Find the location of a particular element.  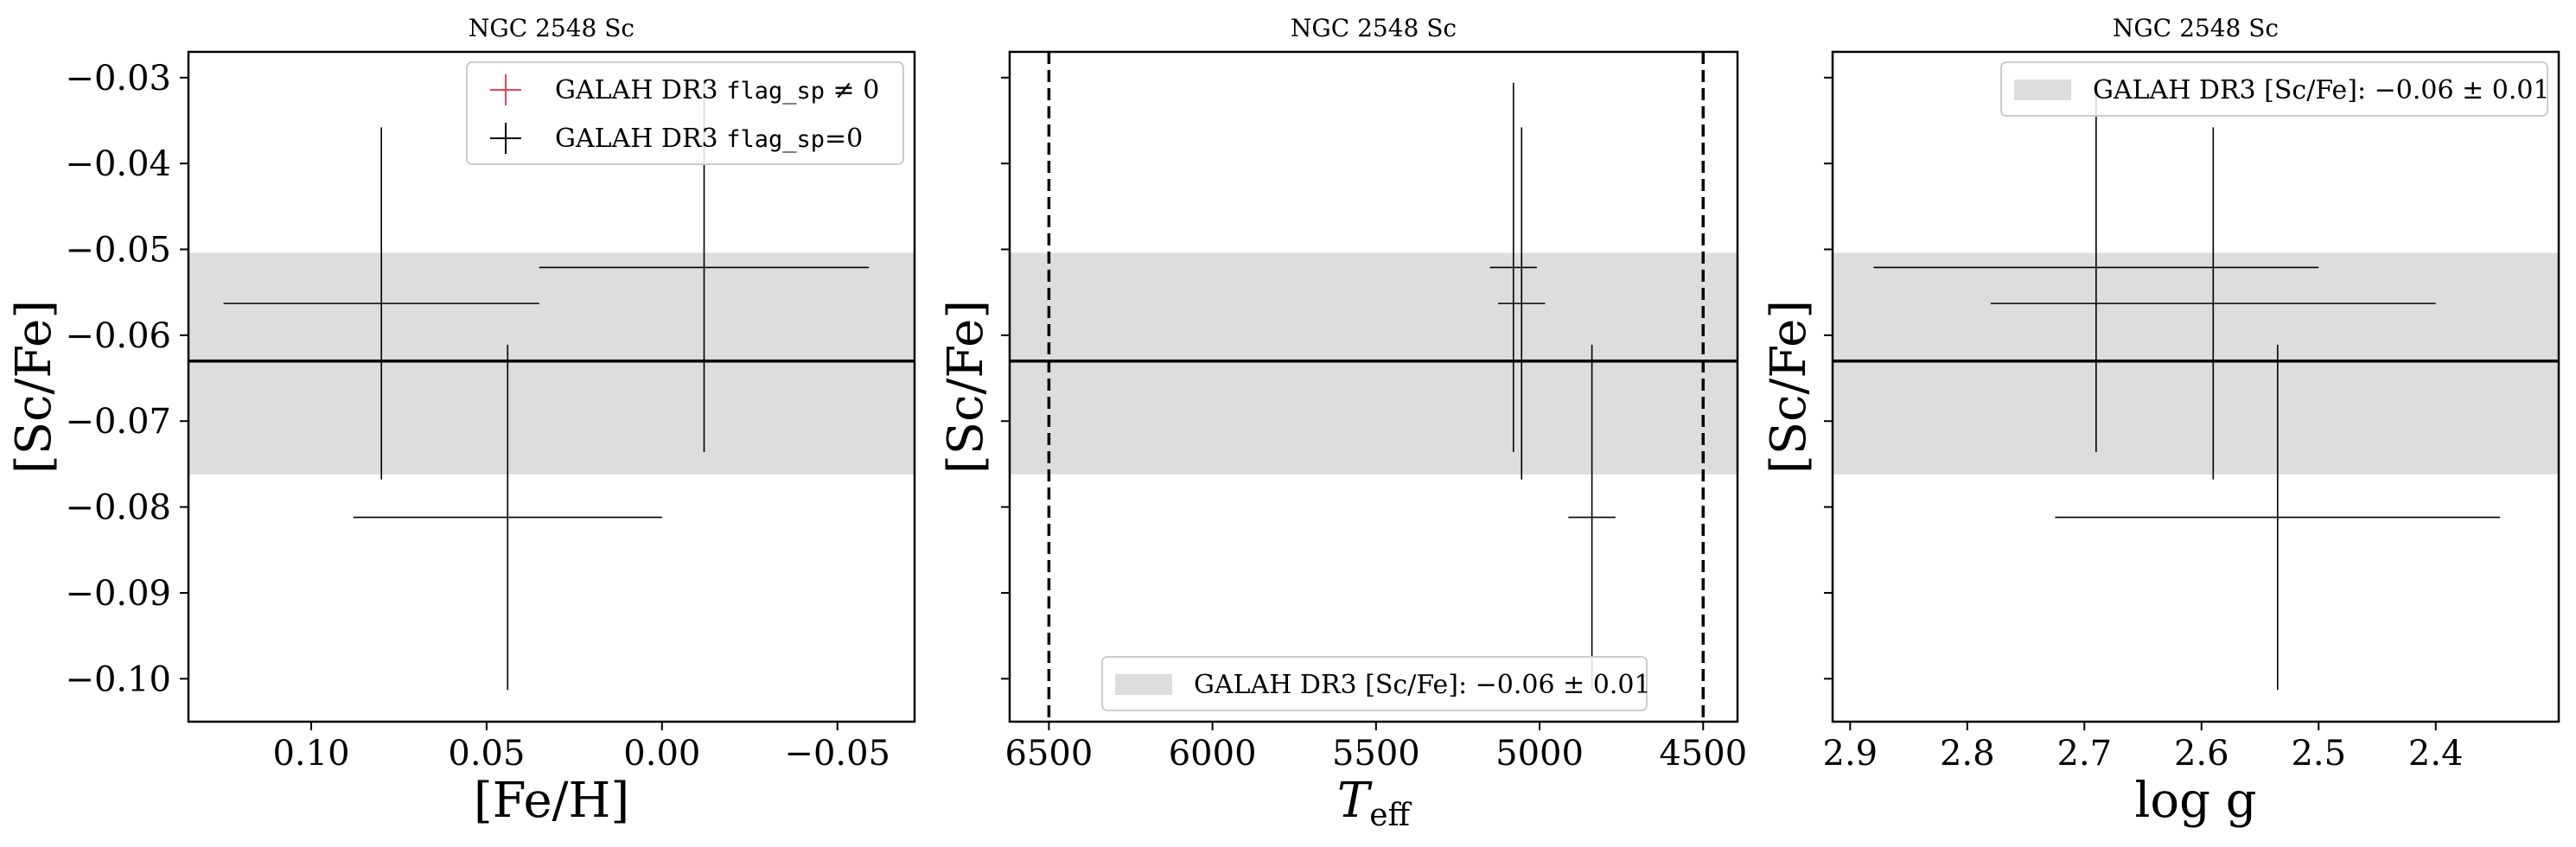

x-tick-label: −0.05 is located at coordinates (837, 754).